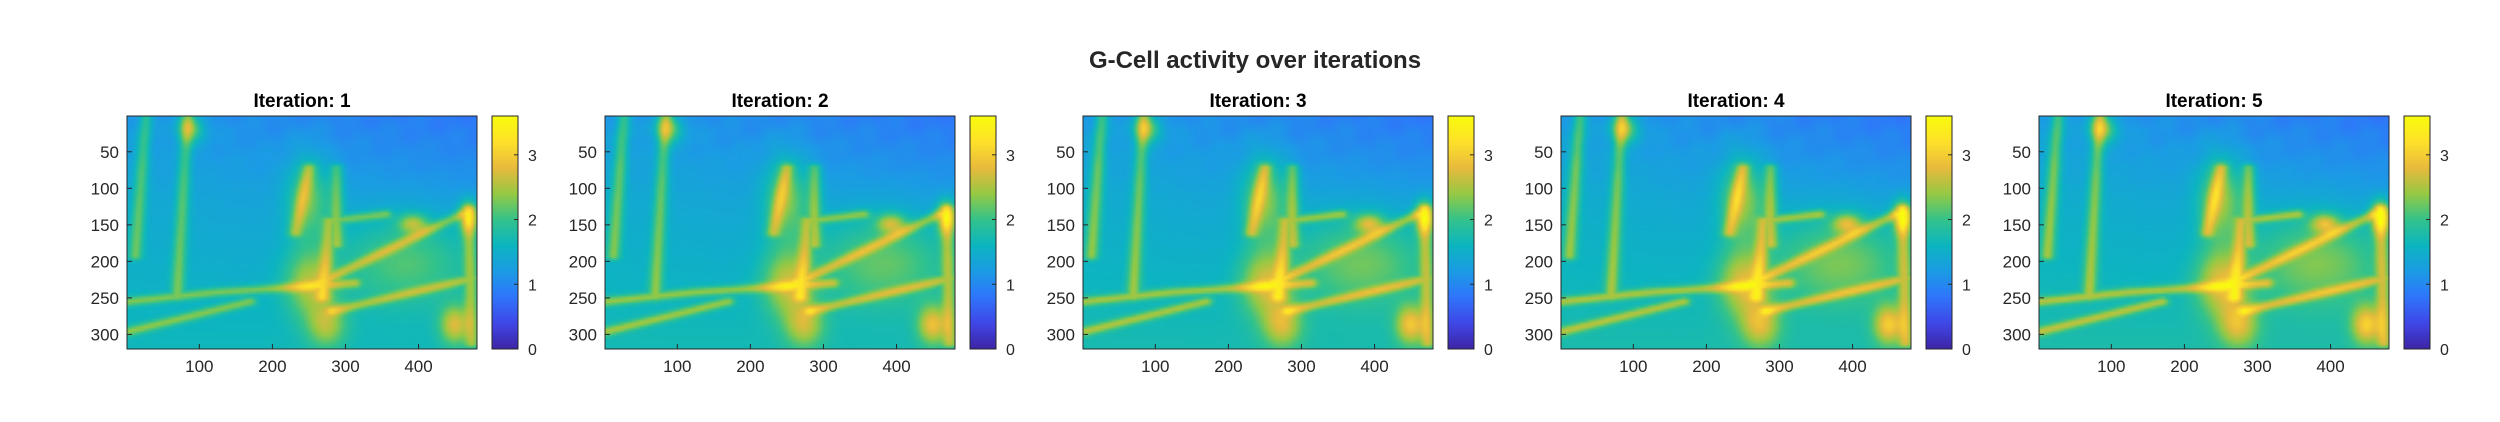 The image size is (2500, 422). What do you see at coordinates (779, 101) in the screenshot?
I see `panel-title: Iteration: 2` at bounding box center [779, 101].